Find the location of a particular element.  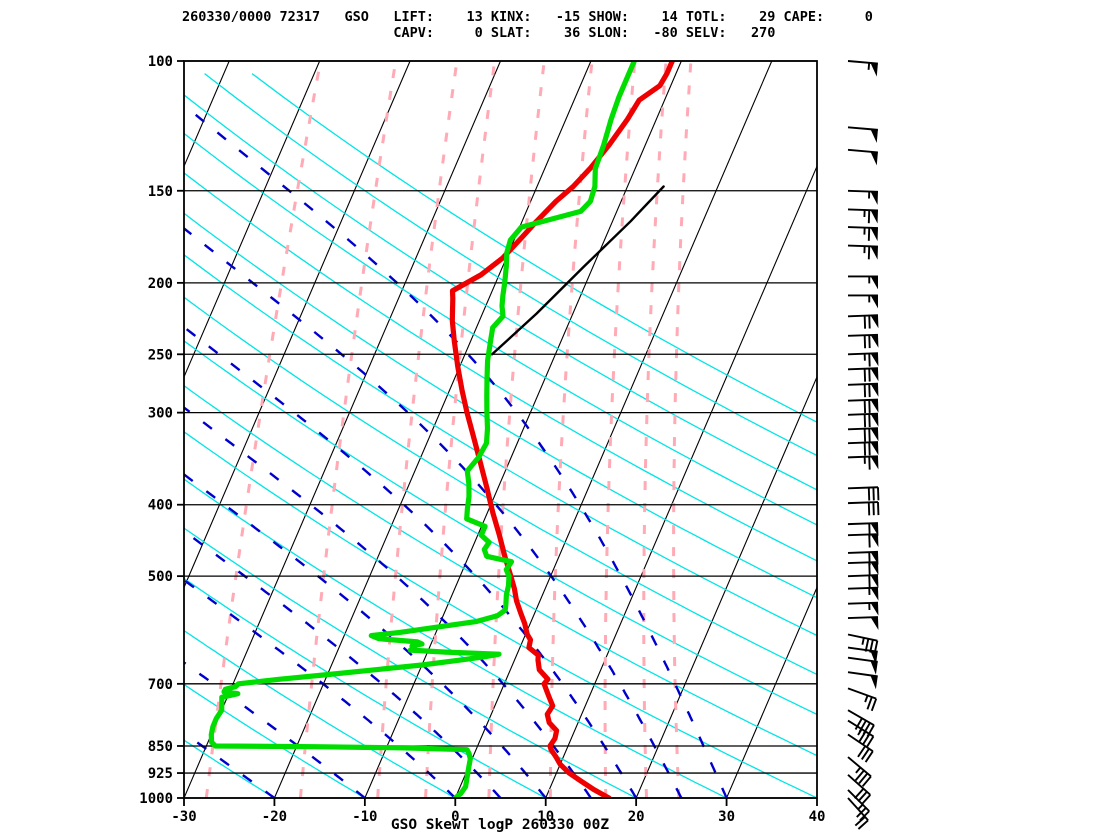

pressure-tick-label: 150 is located at coordinates (160, 192).